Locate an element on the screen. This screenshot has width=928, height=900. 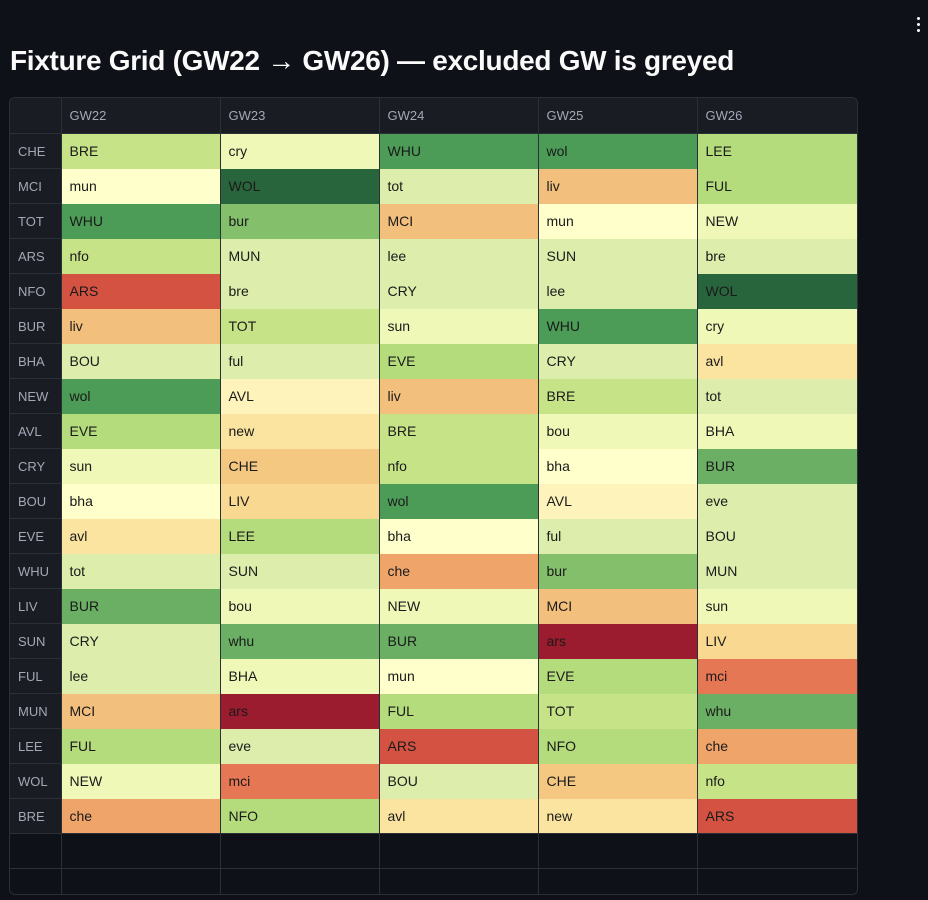
column-header-gw24: GW24 is located at coordinates (459, 116).